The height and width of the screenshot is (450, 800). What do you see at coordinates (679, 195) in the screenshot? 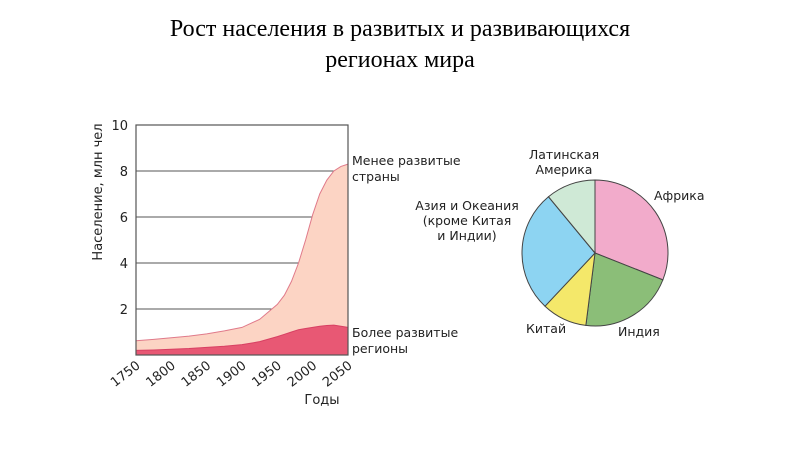
I see `pie-label-africa: Африка` at bounding box center [679, 195].